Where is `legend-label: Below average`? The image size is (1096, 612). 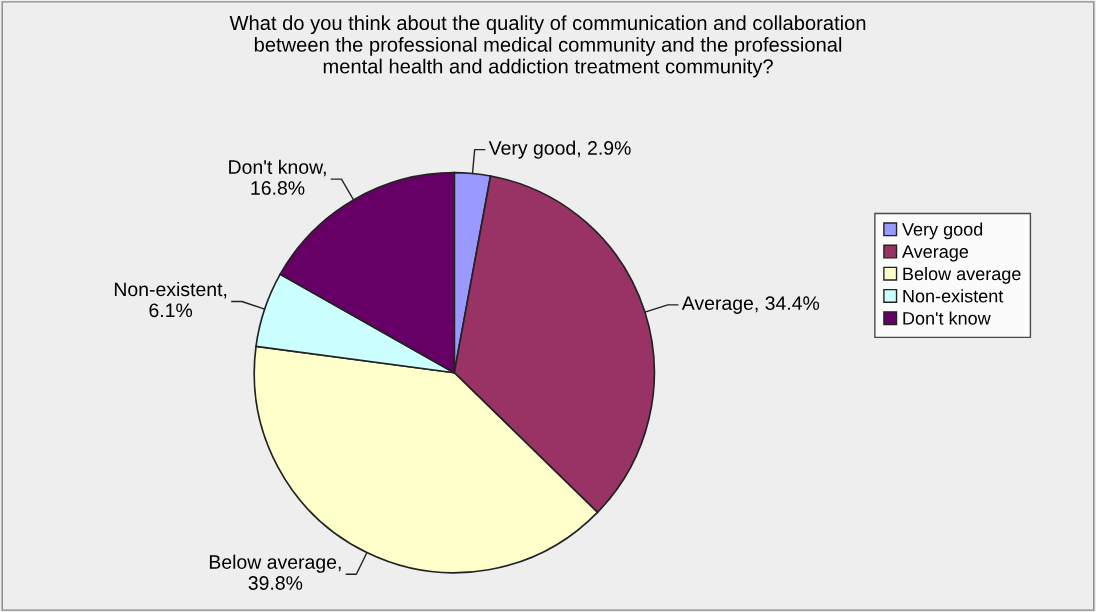 legend-label: Below average is located at coordinates (962, 275).